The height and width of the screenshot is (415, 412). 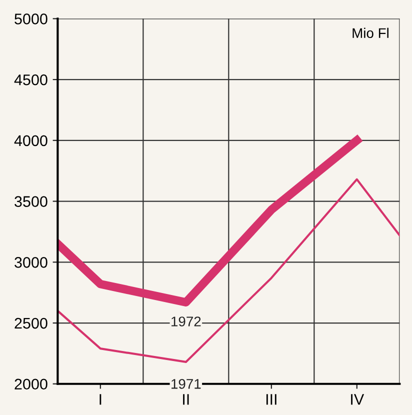 I want to click on y-tick-label: 4500, so click(x=31, y=80).